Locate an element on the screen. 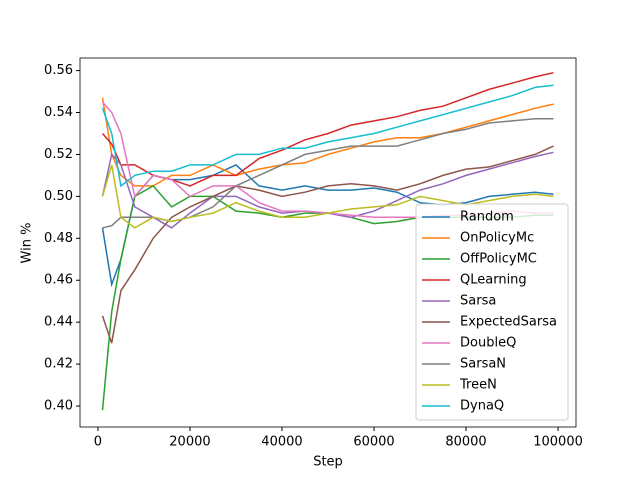 The height and width of the screenshot is (480, 640). legend-box is located at coordinates (492, 312).